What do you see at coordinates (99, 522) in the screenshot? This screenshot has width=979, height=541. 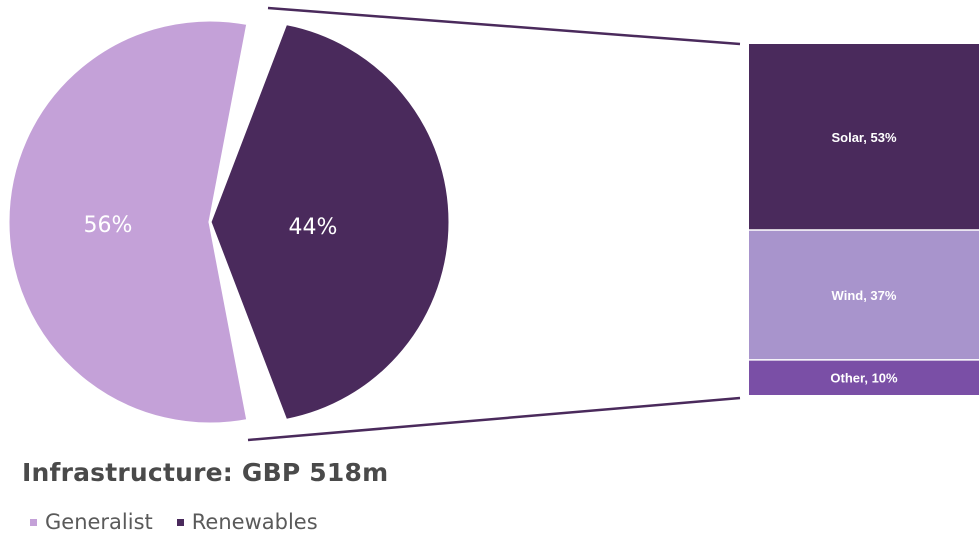 I see `legend-label-generalist: Generalist` at bounding box center [99, 522].